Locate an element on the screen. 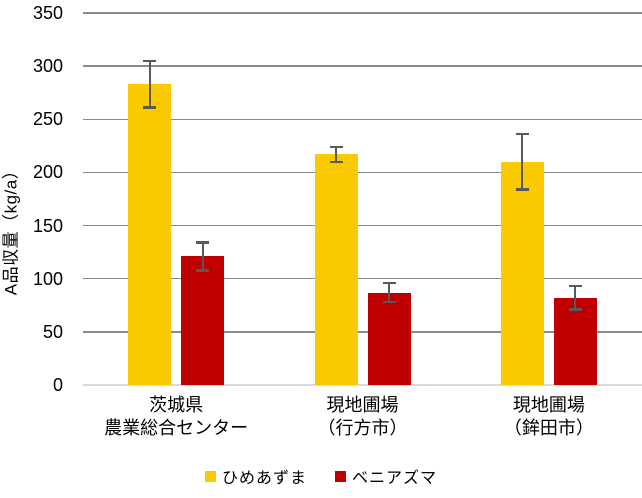 The height and width of the screenshot is (498, 642). legend-item-ベニアズマ: ベニアズマ is located at coordinates (386, 476).